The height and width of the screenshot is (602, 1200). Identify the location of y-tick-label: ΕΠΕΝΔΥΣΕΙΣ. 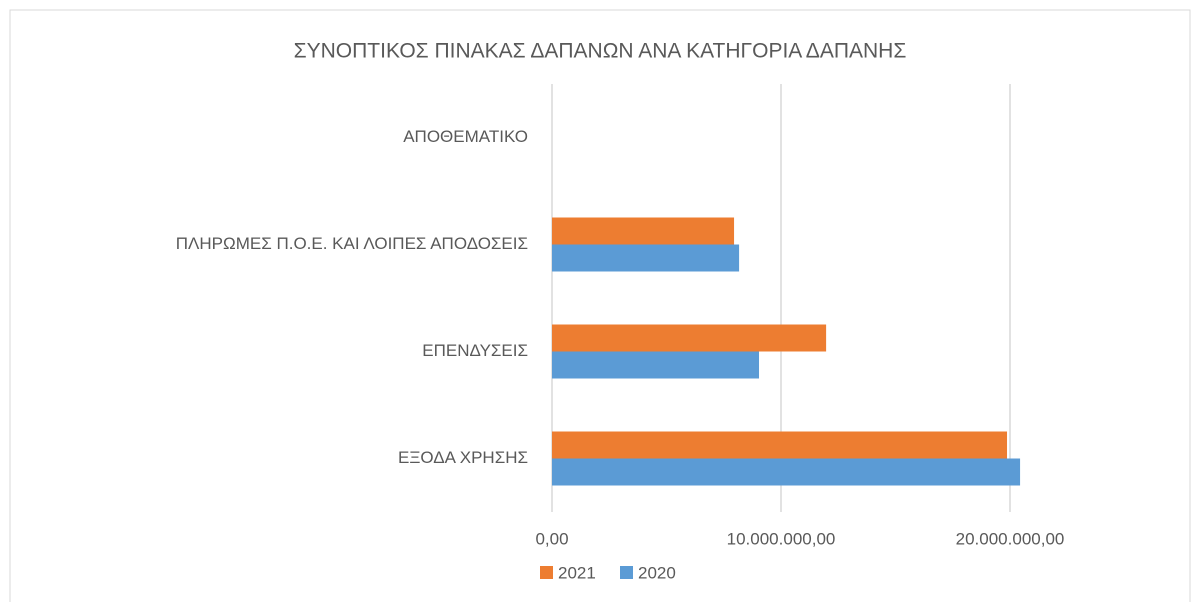
(475, 350).